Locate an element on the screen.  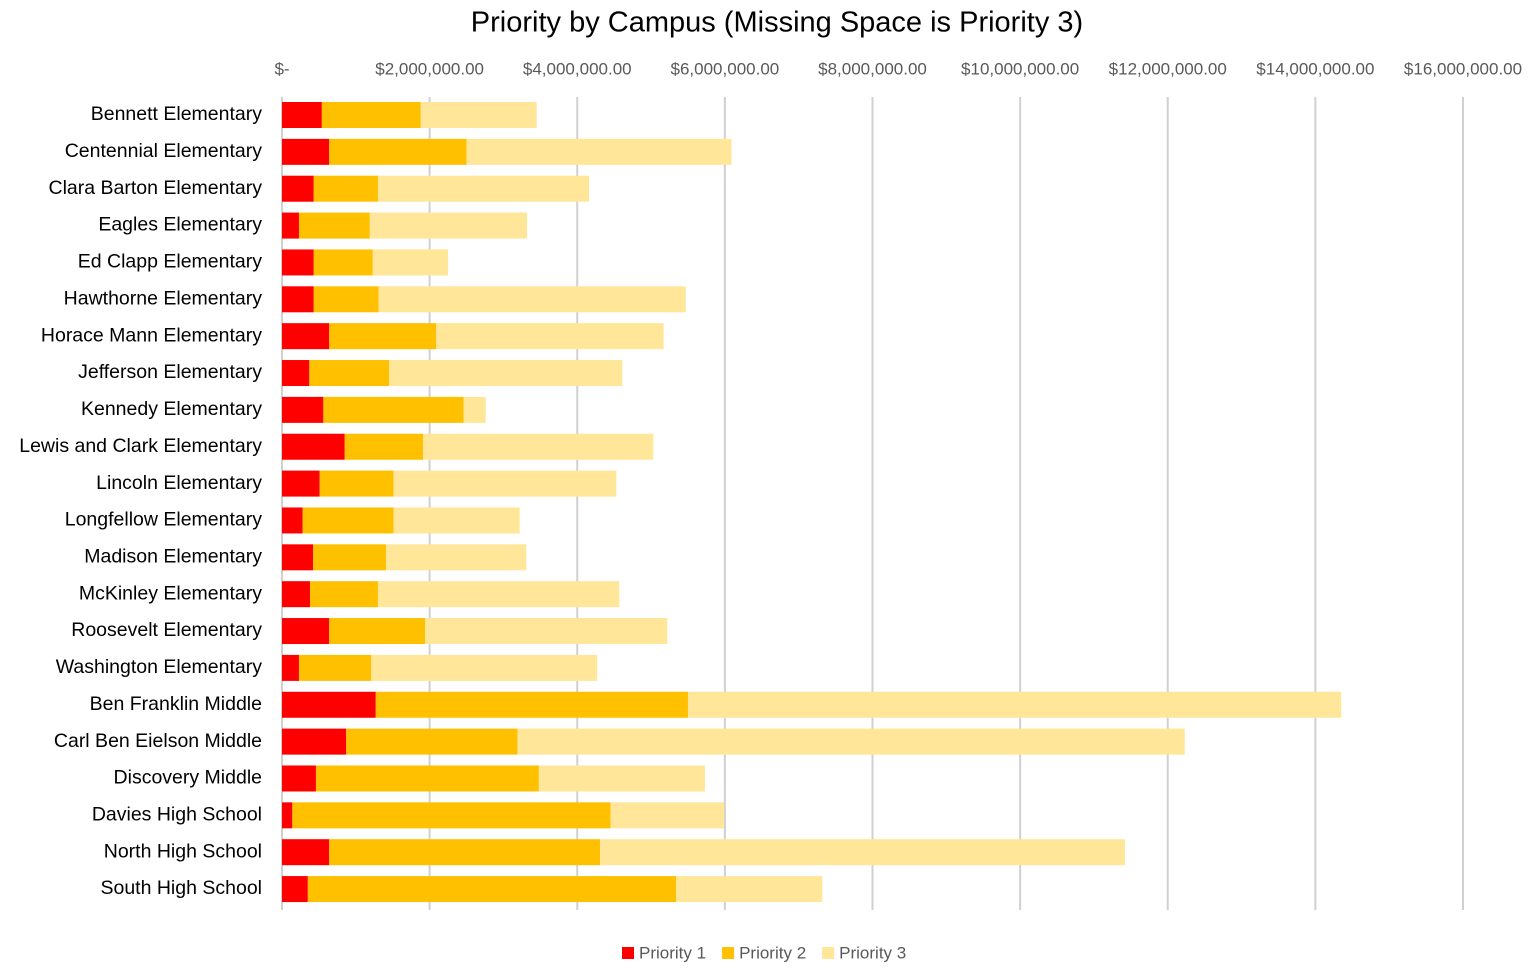
x-tick-label: $- is located at coordinates (281, 68).